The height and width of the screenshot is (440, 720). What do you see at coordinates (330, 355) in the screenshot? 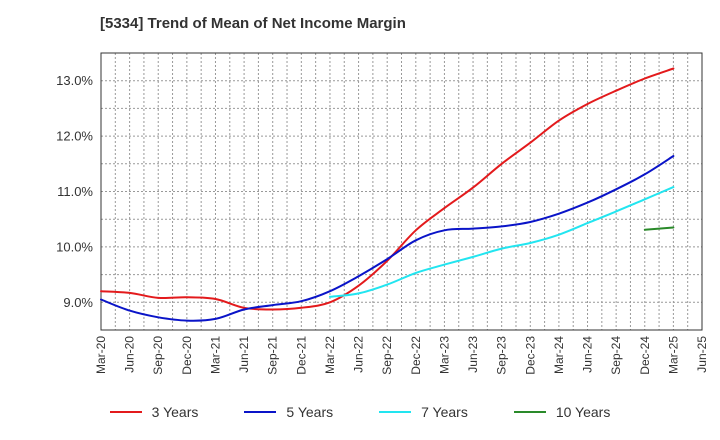
I see `x-tick-label: Mar-22` at bounding box center [330, 355].